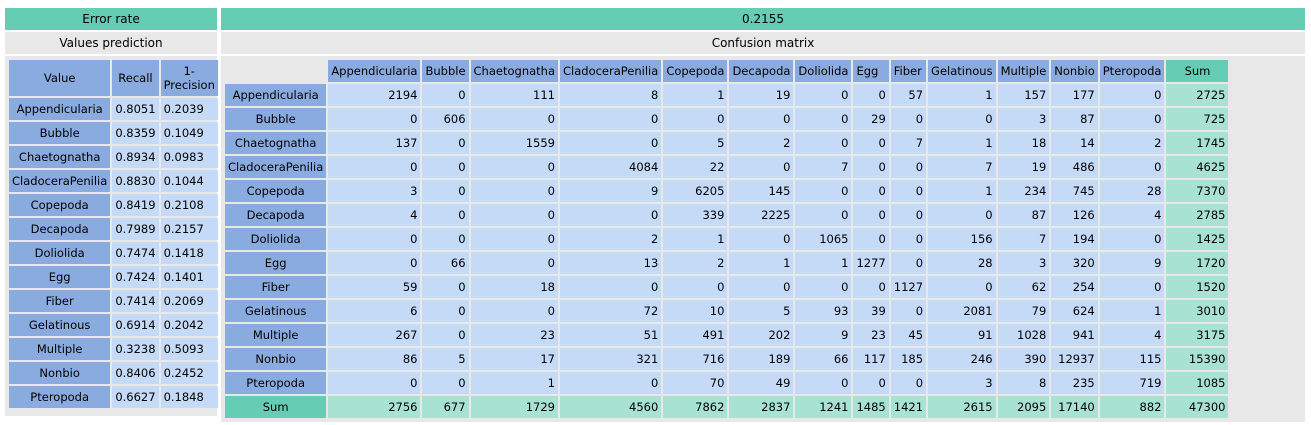 The height and width of the screenshot is (425, 1311). I want to click on values-row: Copepoda 0.8419 0.2108, so click(113, 205).